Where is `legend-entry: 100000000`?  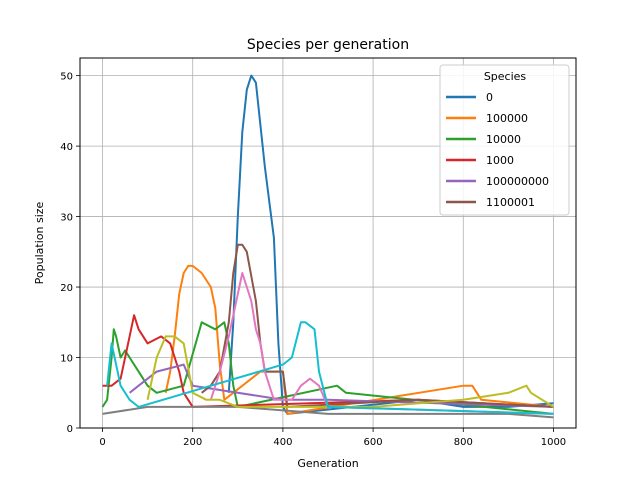 legend-entry: 100000000 is located at coordinates (517, 181).